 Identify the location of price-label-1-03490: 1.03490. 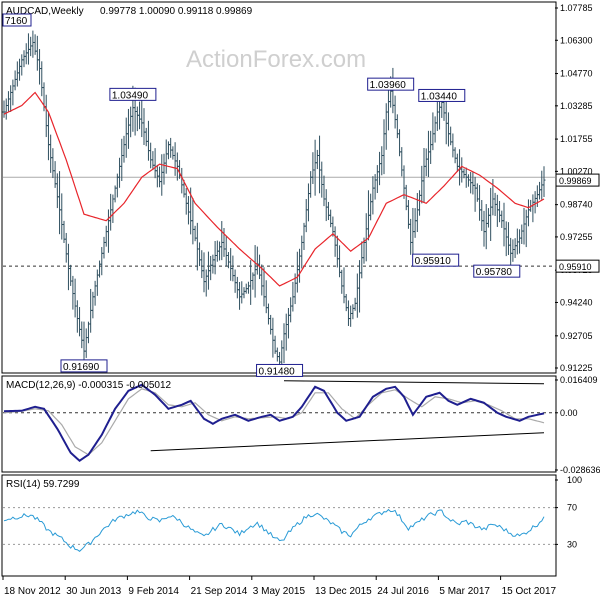
(133, 94).